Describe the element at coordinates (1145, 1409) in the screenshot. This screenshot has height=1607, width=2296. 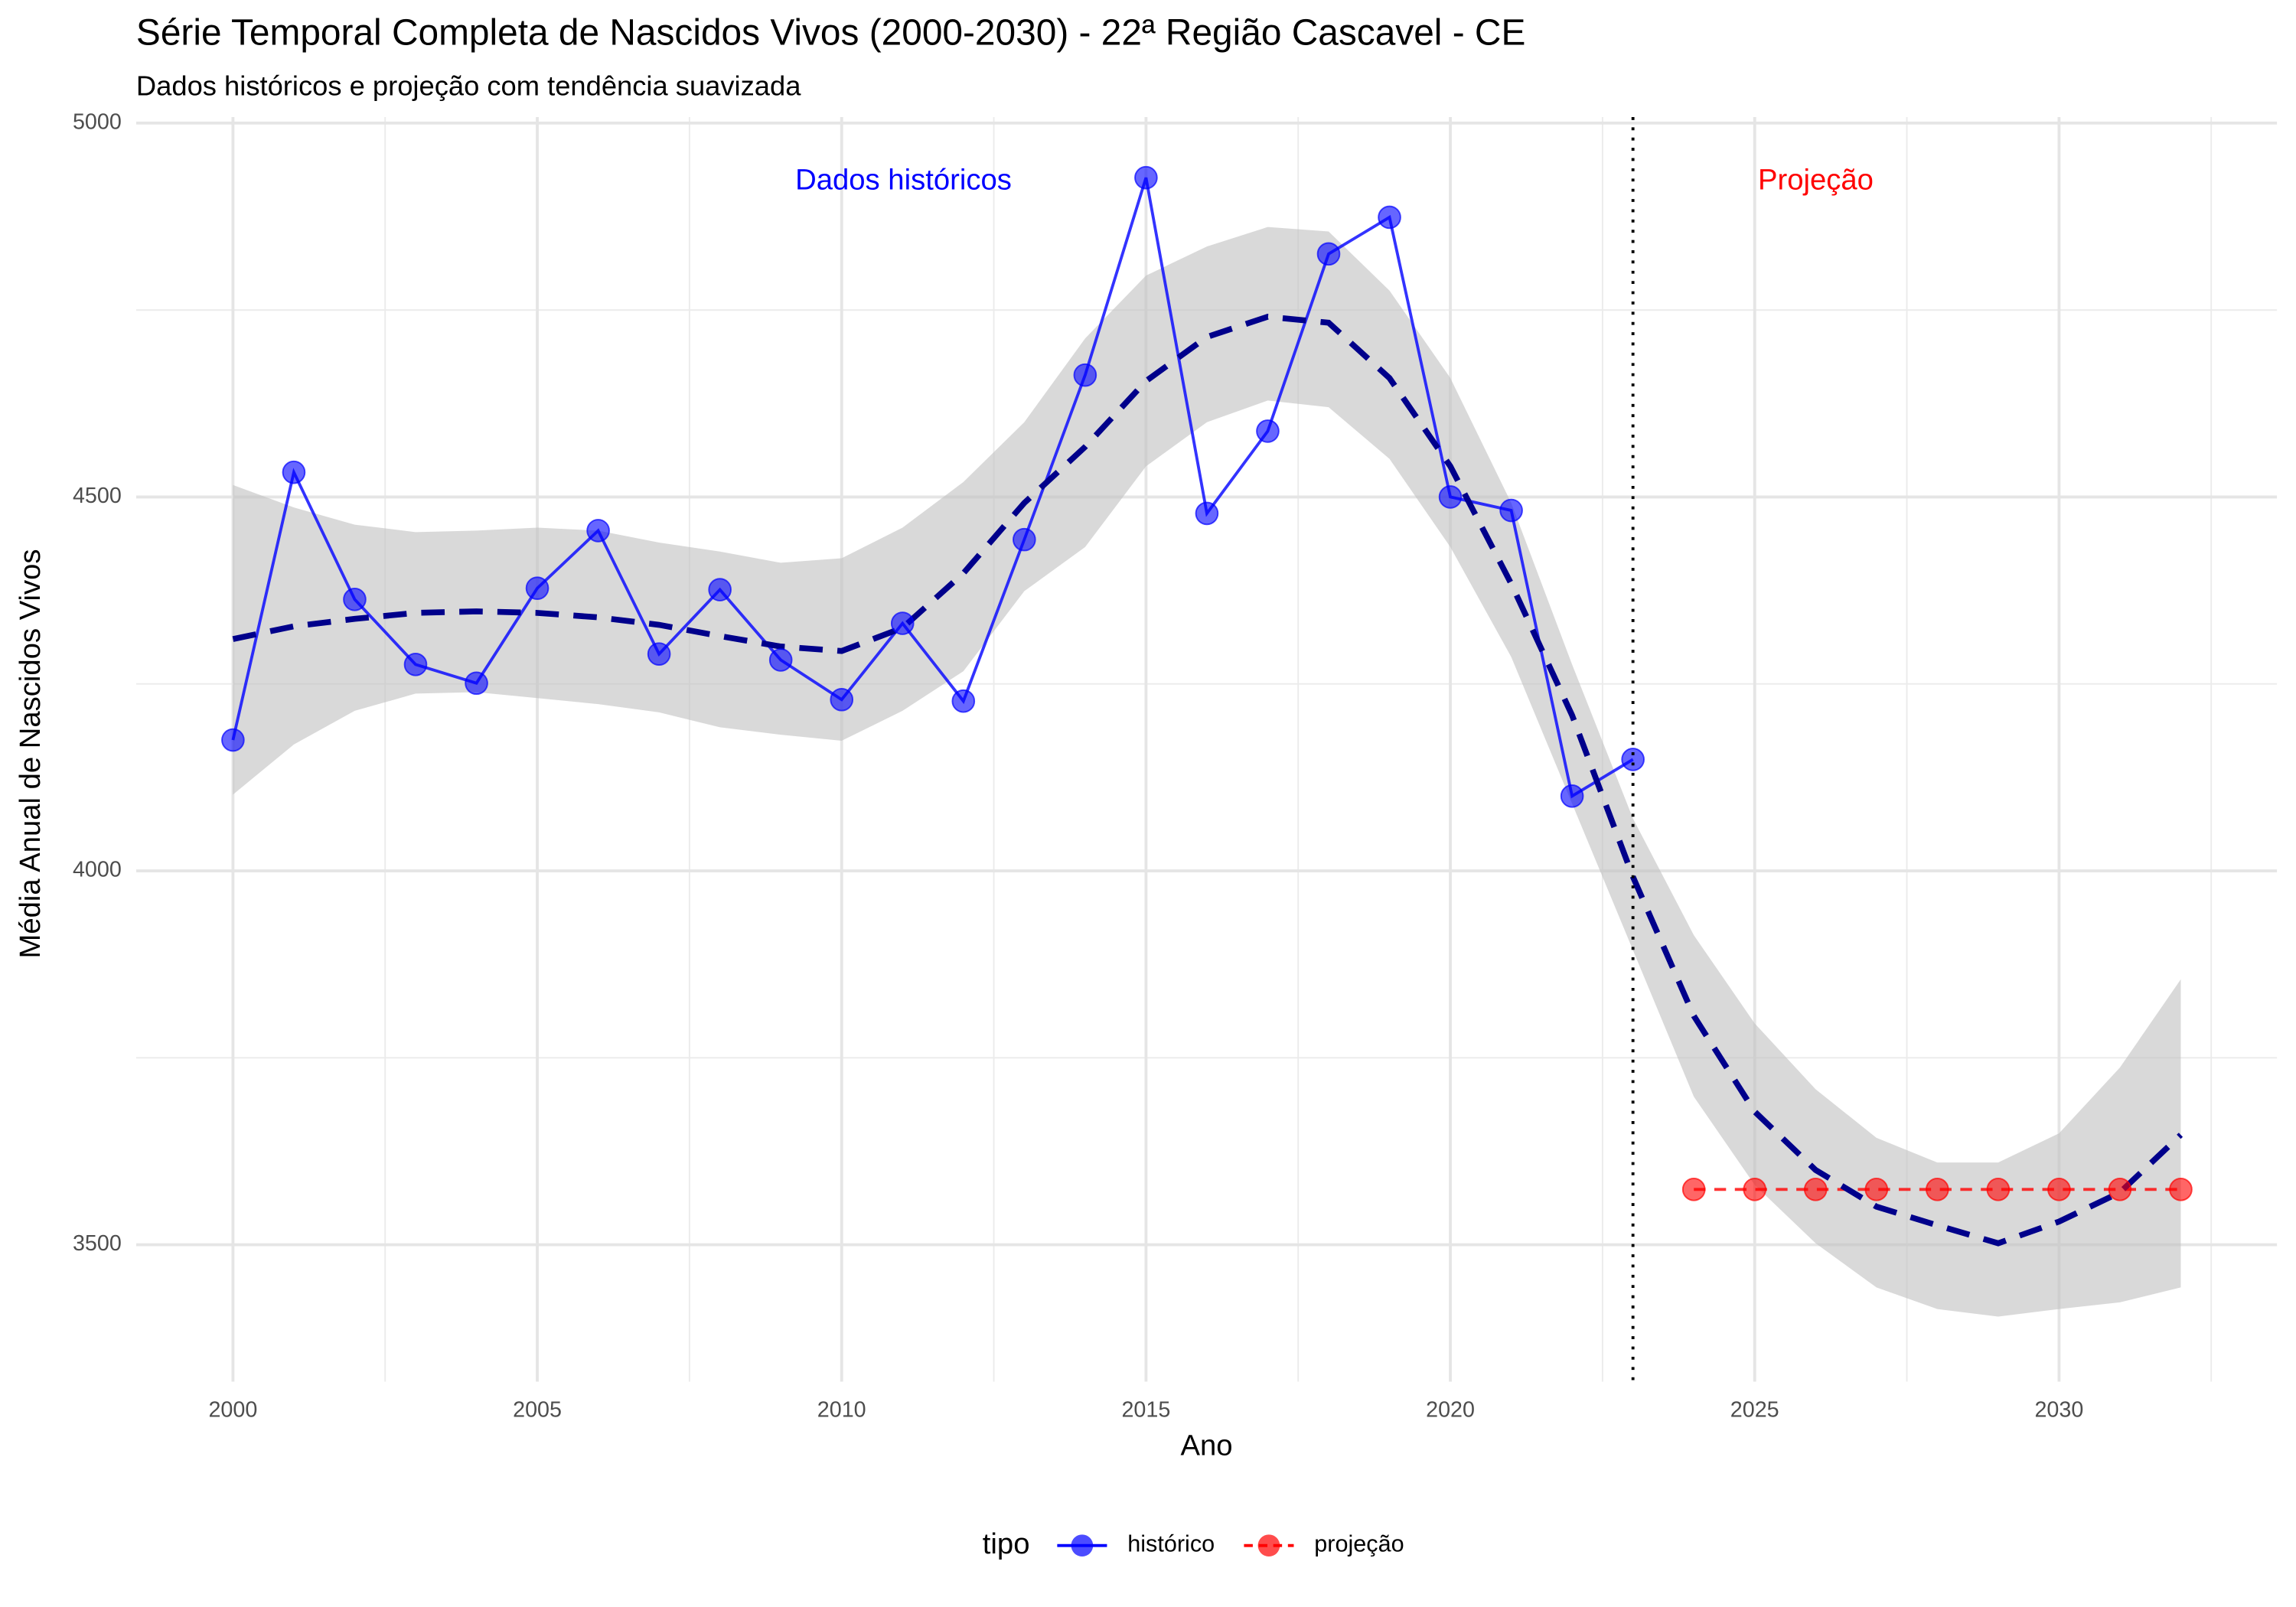
I see `x-tick-label: 2015` at that location.